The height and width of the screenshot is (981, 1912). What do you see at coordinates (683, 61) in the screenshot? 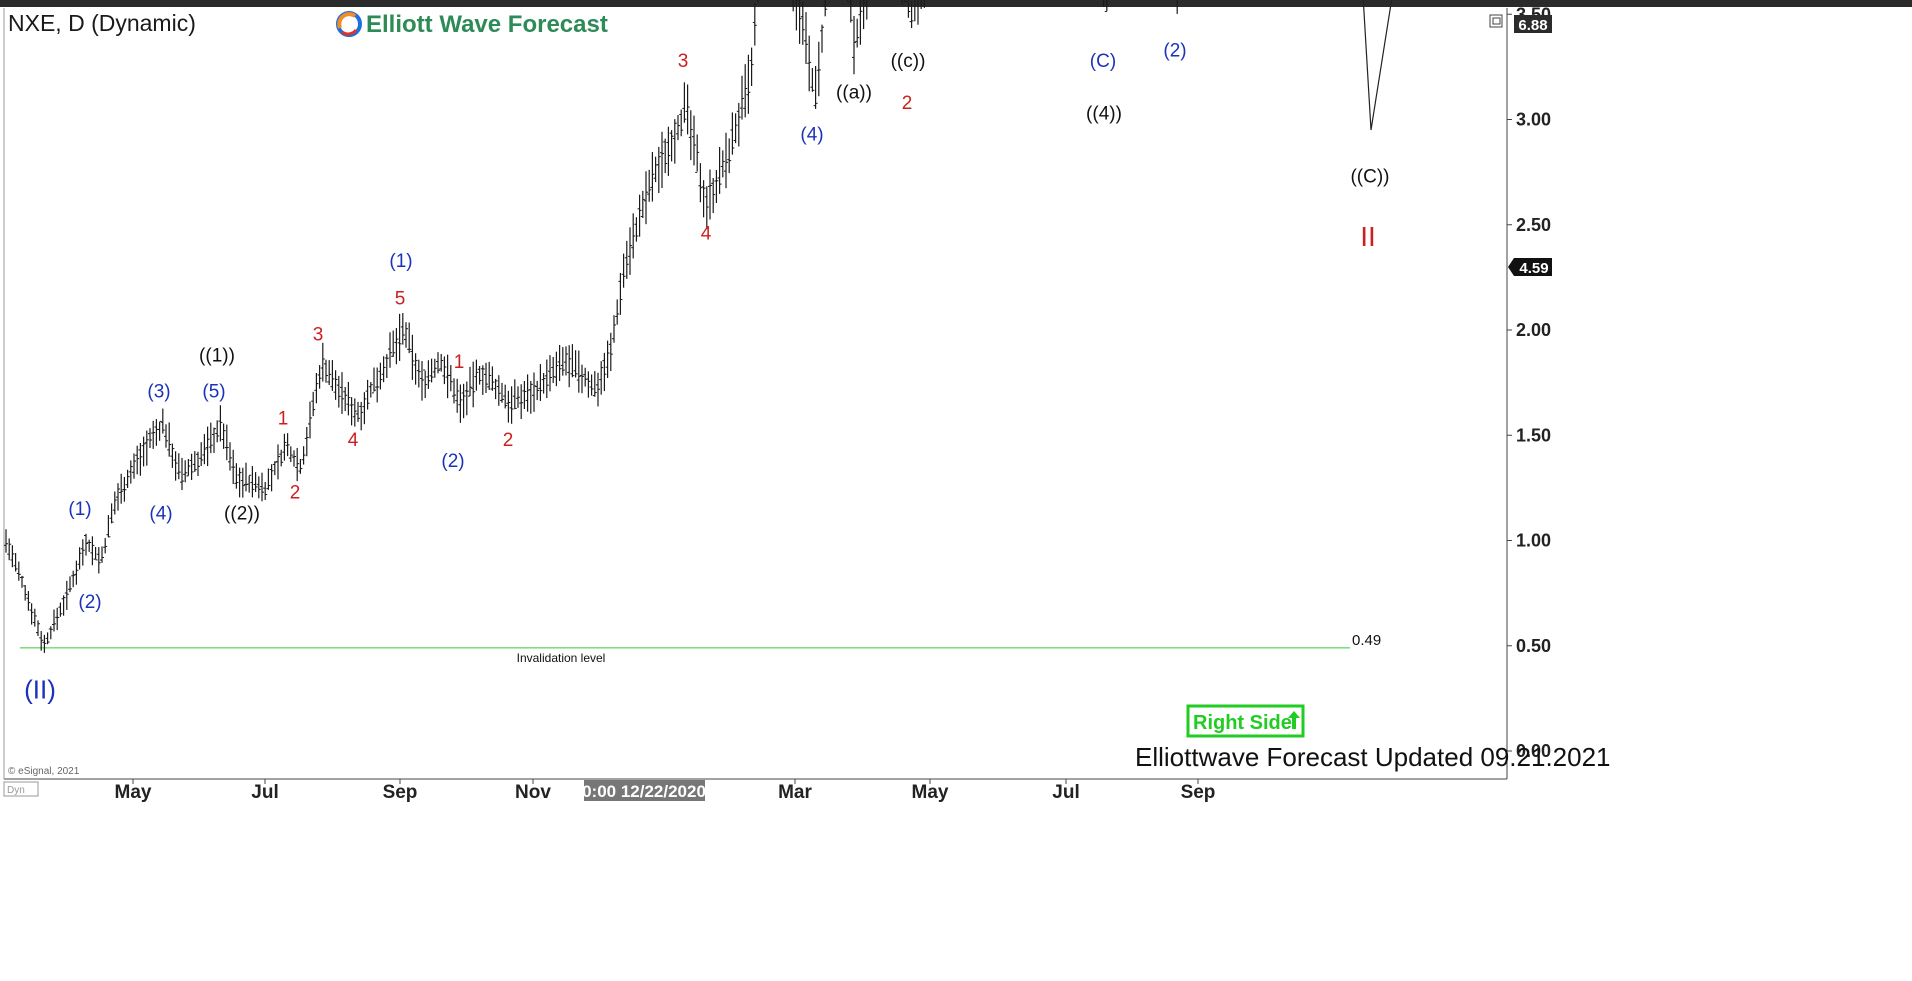
I see `wave-label: 3` at bounding box center [683, 61].